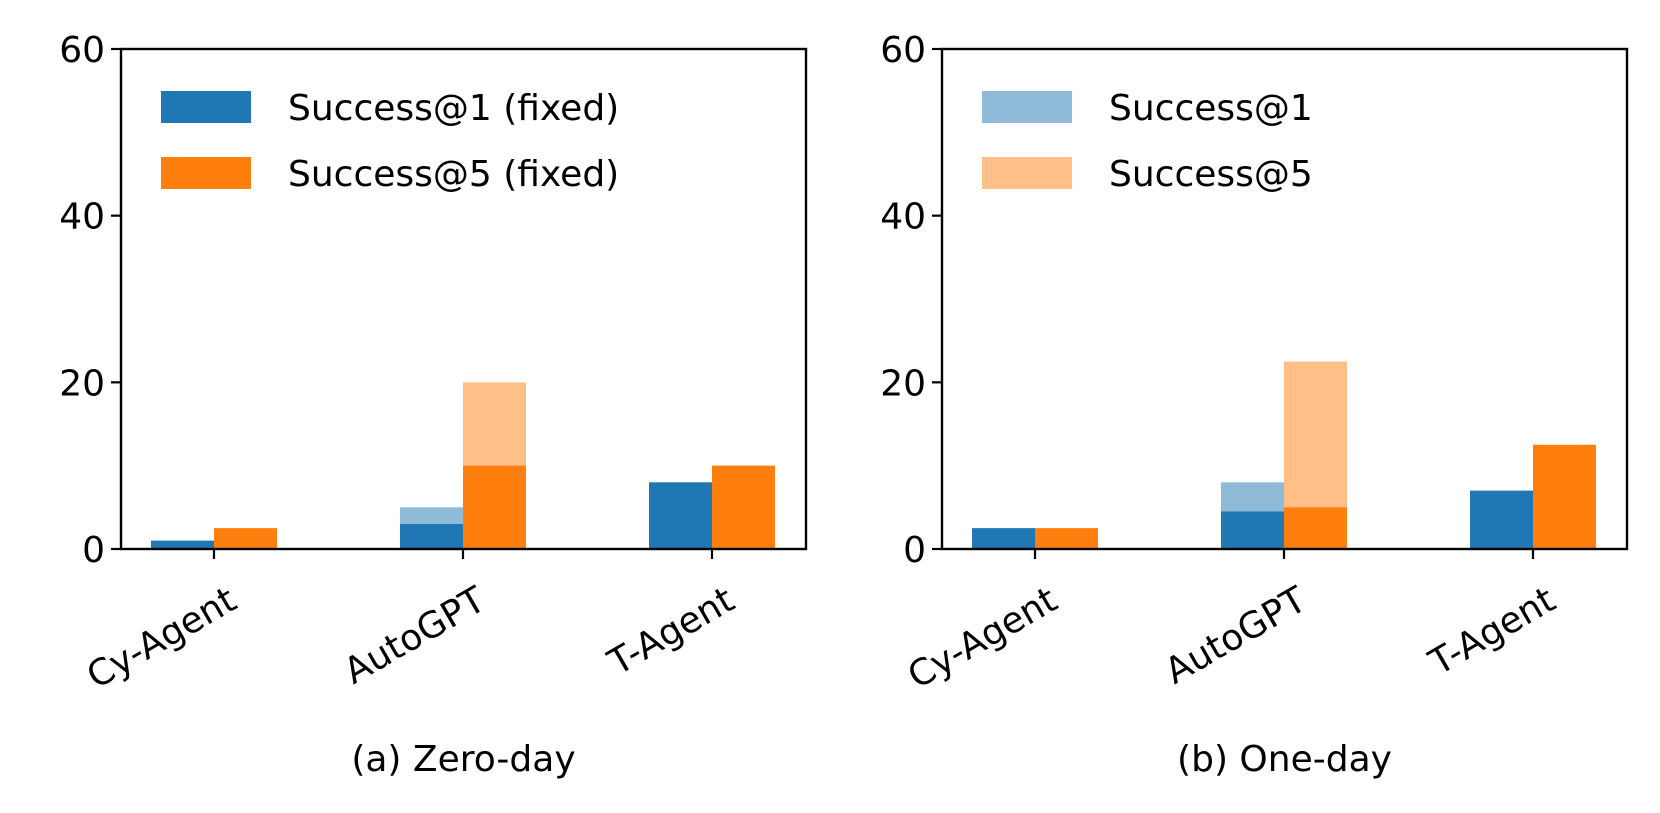  What do you see at coordinates (463, 759) in the screenshot?
I see `panel-caption: (a) Zero-day` at bounding box center [463, 759].